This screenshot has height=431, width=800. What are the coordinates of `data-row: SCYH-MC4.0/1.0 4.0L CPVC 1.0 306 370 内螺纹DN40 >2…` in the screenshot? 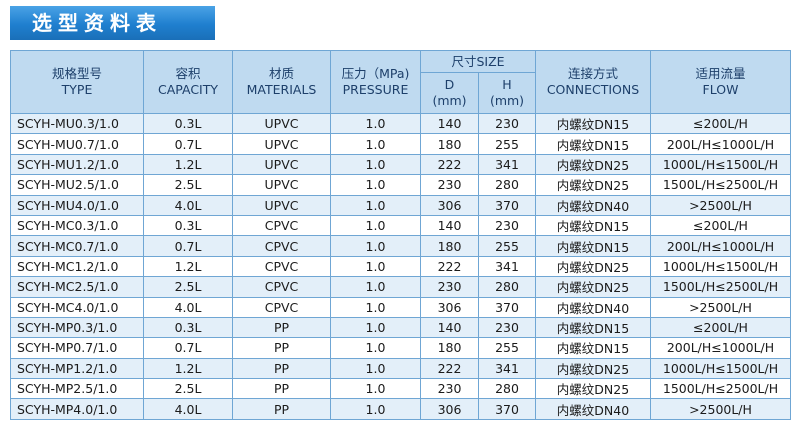 It's located at (400, 307).